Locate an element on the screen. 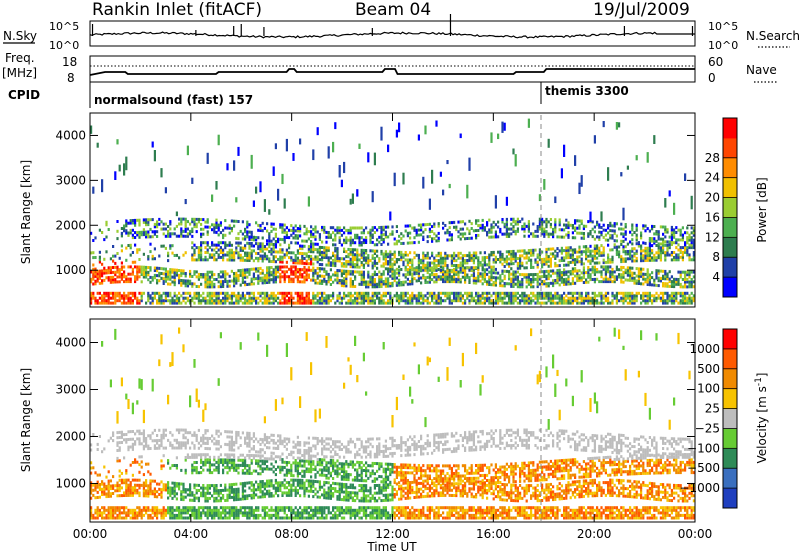  nsearch-tick-top: 10^5 is located at coordinates (723, 26).